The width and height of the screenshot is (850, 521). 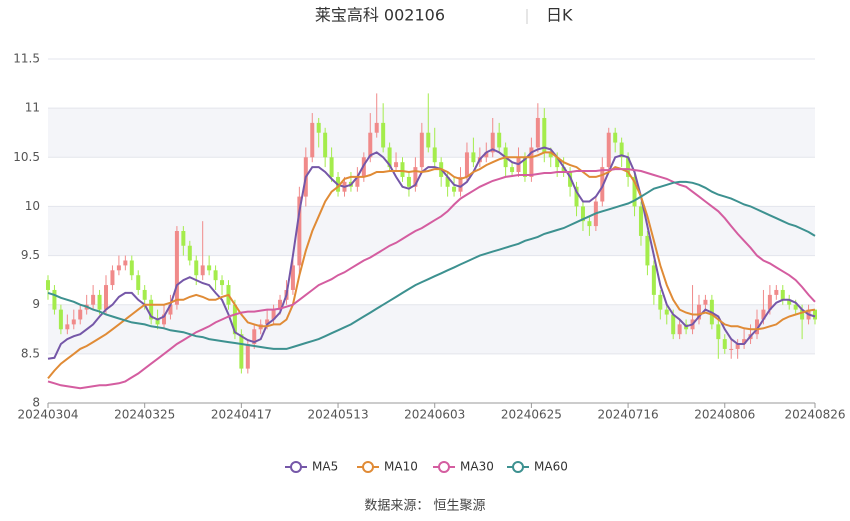 What do you see at coordinates (814, 415) in the screenshot?
I see `x-tick-label: 20240826` at bounding box center [814, 415].